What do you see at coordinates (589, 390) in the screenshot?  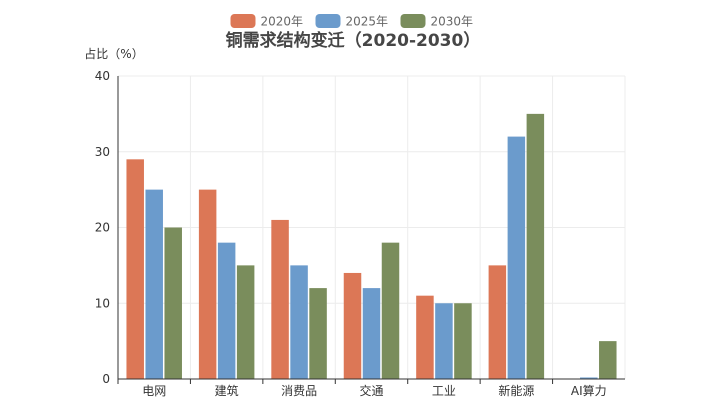 I see `x-tick-label: AI算力` at bounding box center [589, 390].